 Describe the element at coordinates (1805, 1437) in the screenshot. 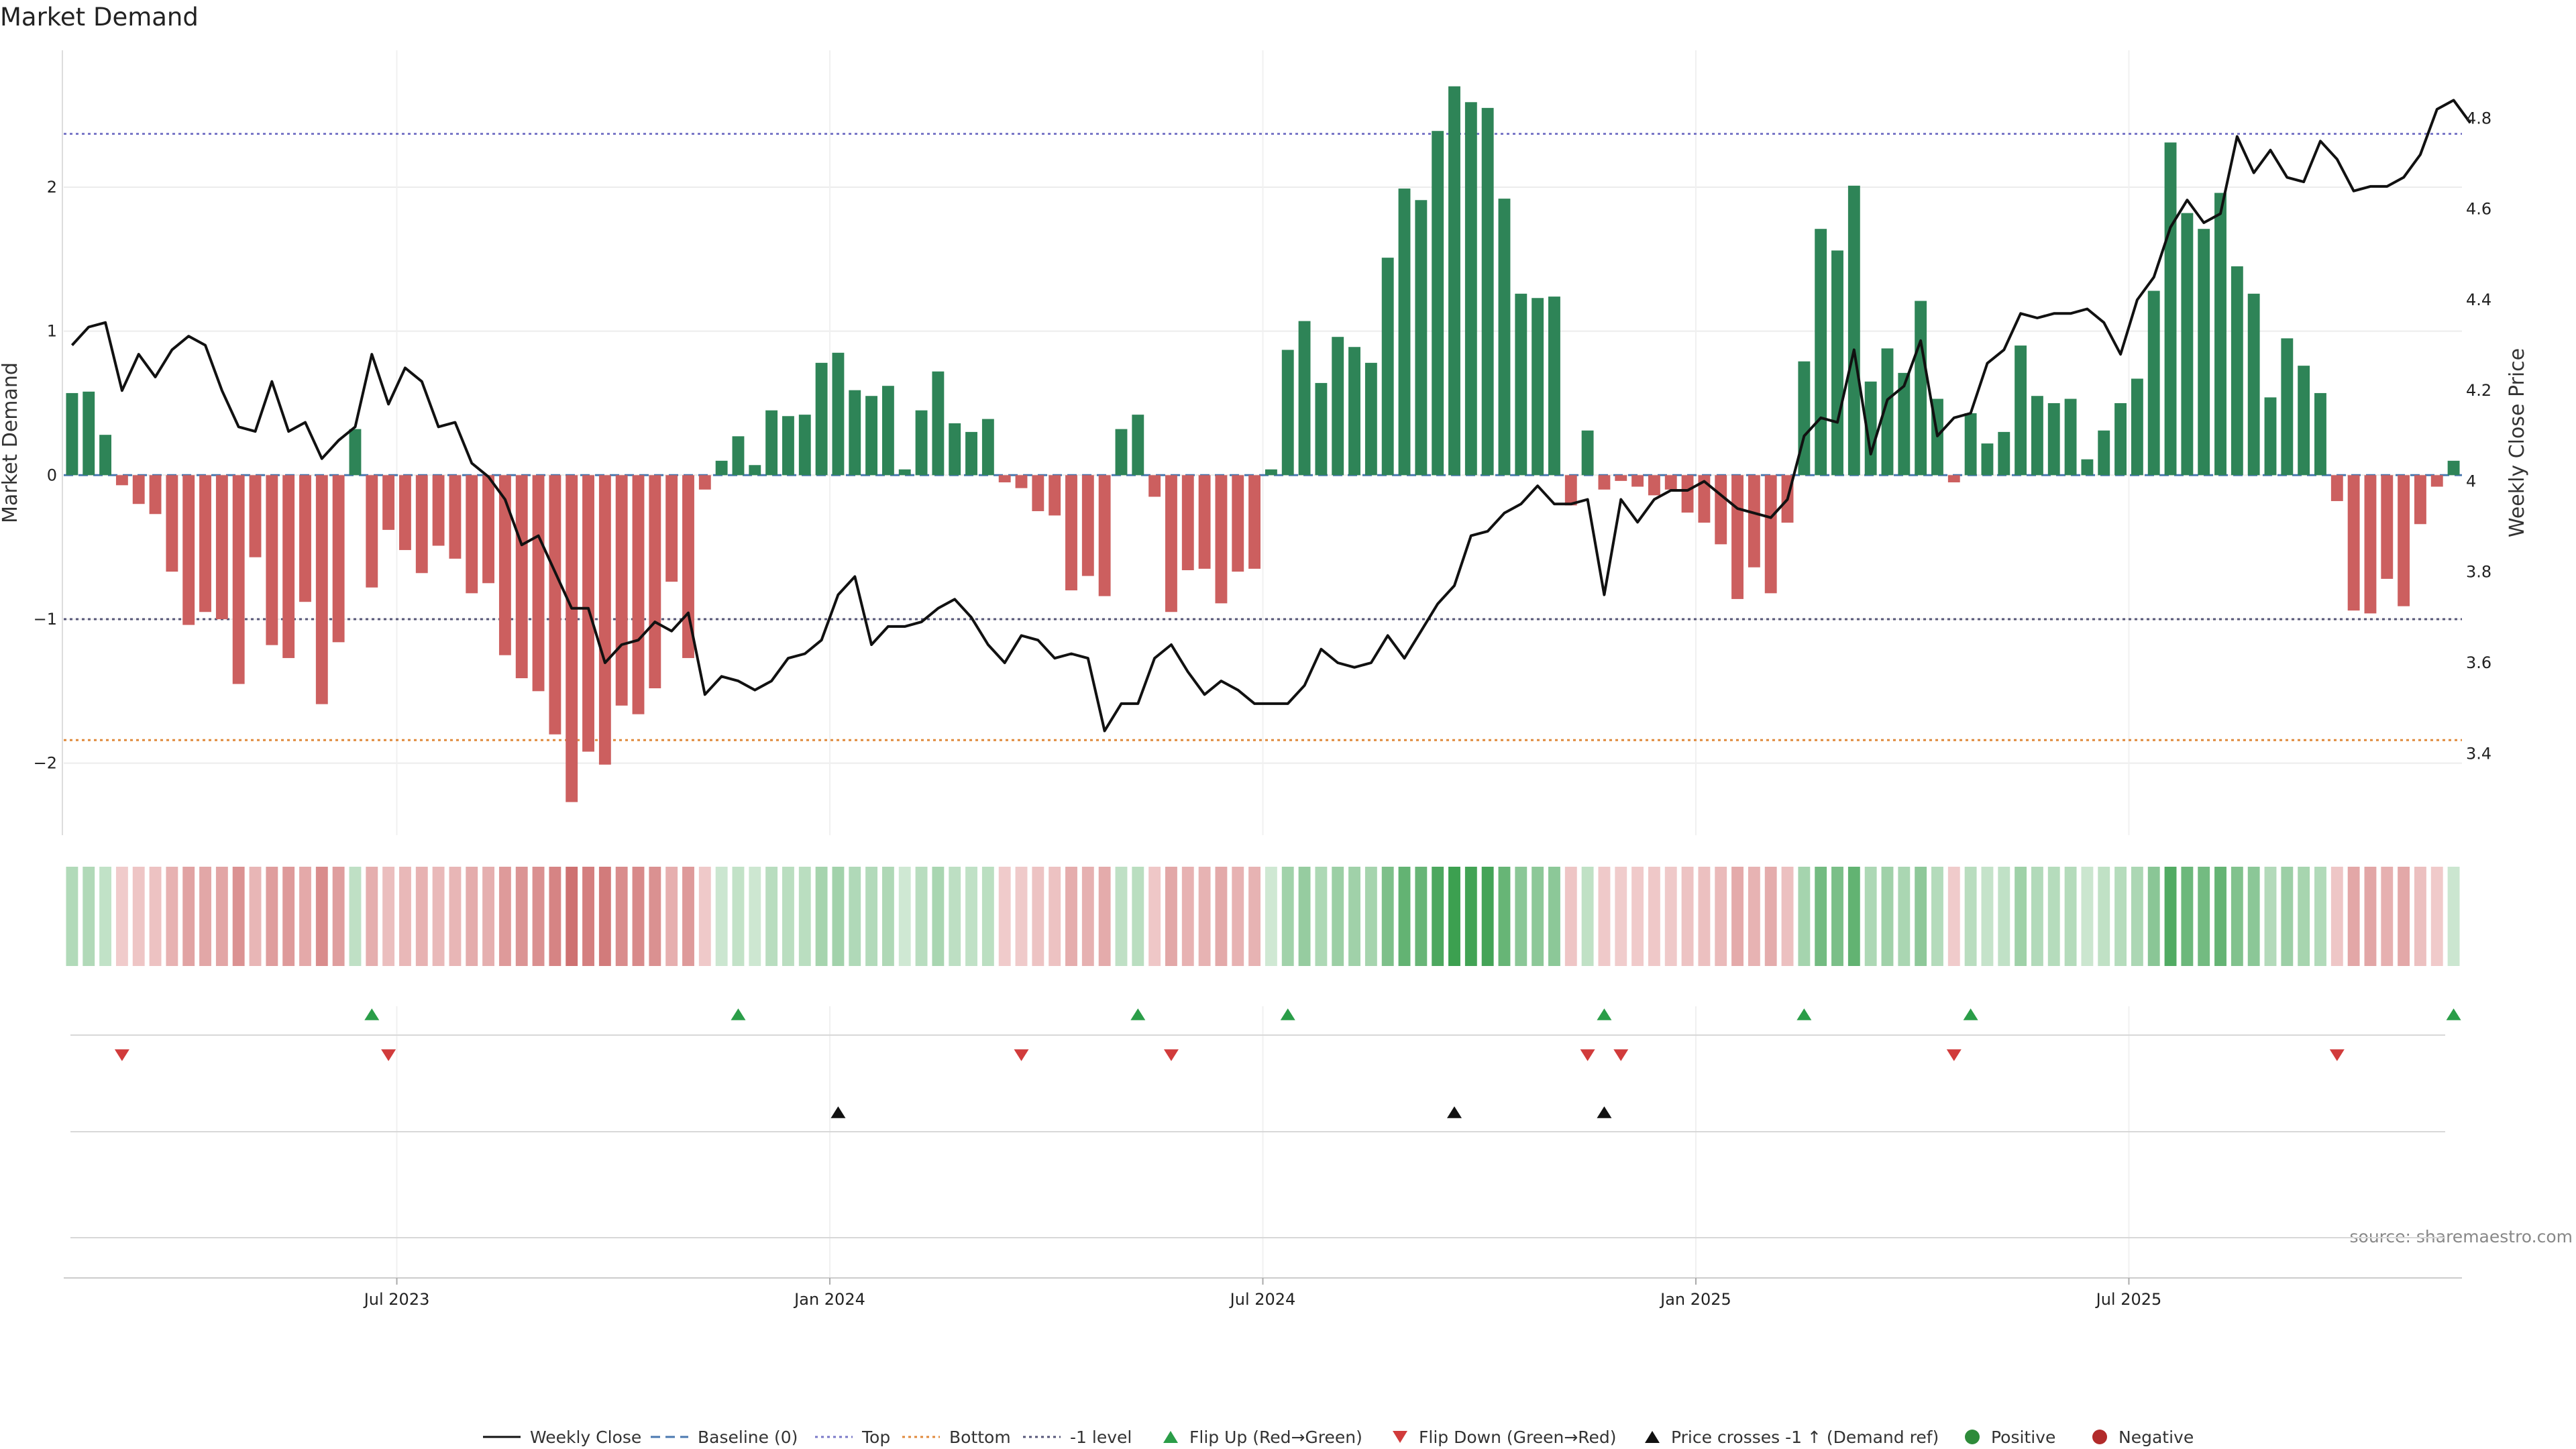

I see `legend-label-price_cross: Price crosses -1 ↑ (Demand ref)` at that location.